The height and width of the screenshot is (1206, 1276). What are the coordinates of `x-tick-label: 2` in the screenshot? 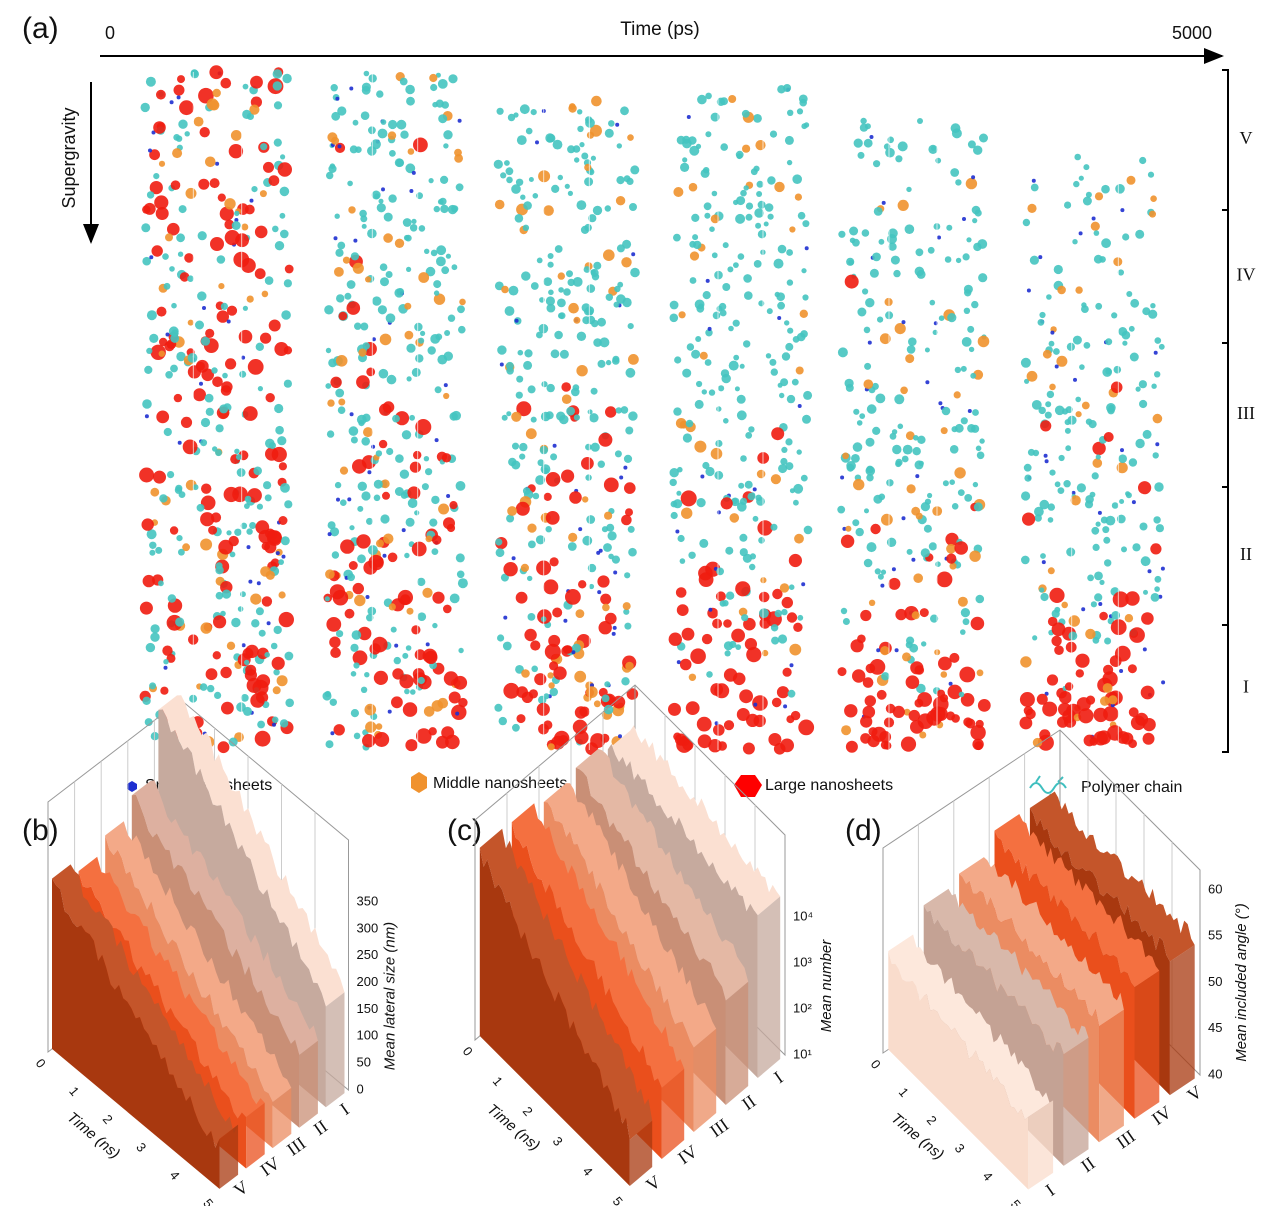 It's located at (932, 1120).